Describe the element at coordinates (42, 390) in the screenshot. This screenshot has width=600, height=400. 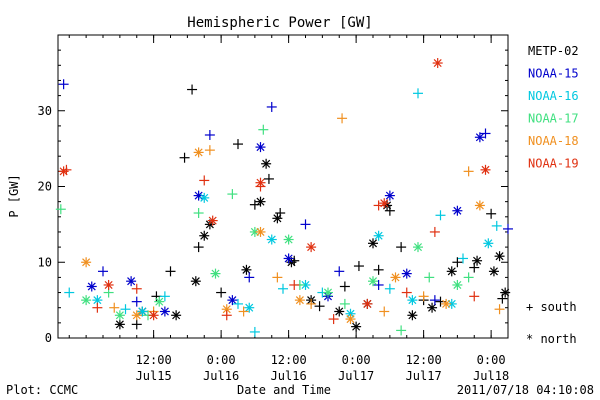
I see `plot-credit: Plot: CCMC` at that location.